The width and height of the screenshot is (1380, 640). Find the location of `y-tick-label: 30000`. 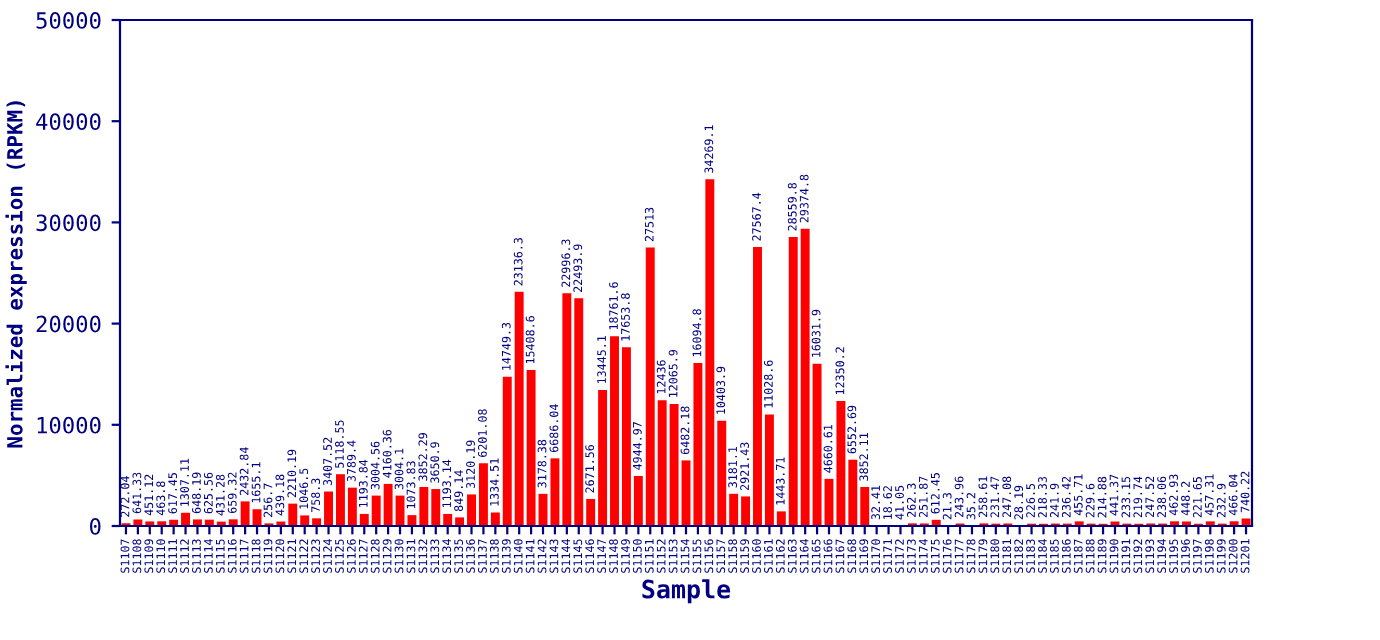

y-tick-label: 30000 is located at coordinates (68, 223).